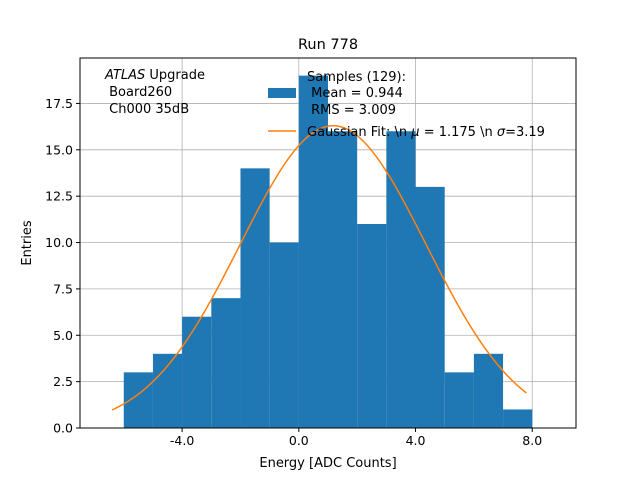 The width and height of the screenshot is (640, 480). I want to click on legend-fit-label: Gaussian Fit: \n μ = 1.175 \n σ=3.19, so click(426, 132).